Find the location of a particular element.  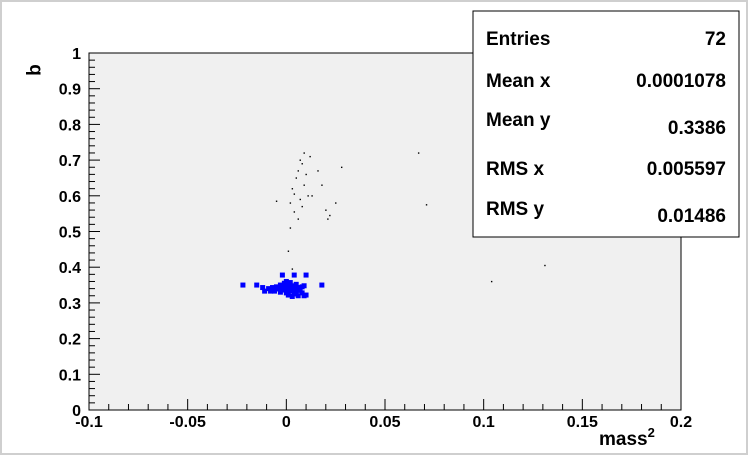

y-tick-label: 0.8 is located at coordinates (70, 125).